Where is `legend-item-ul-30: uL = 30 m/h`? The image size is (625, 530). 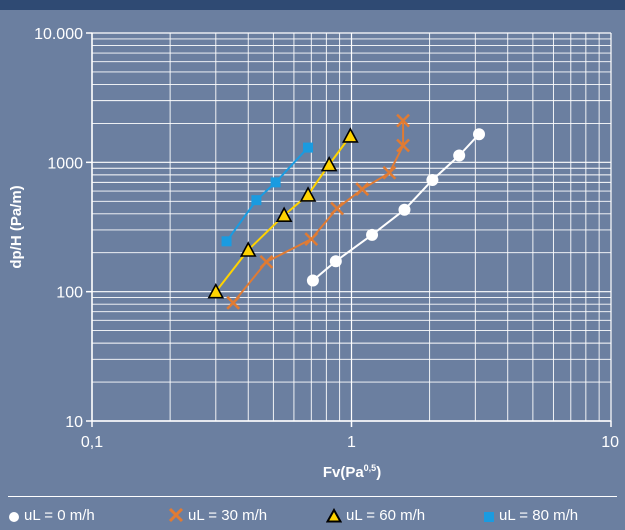
legend-item-ul-30: uL = 30 m/h is located at coordinates (217, 516).